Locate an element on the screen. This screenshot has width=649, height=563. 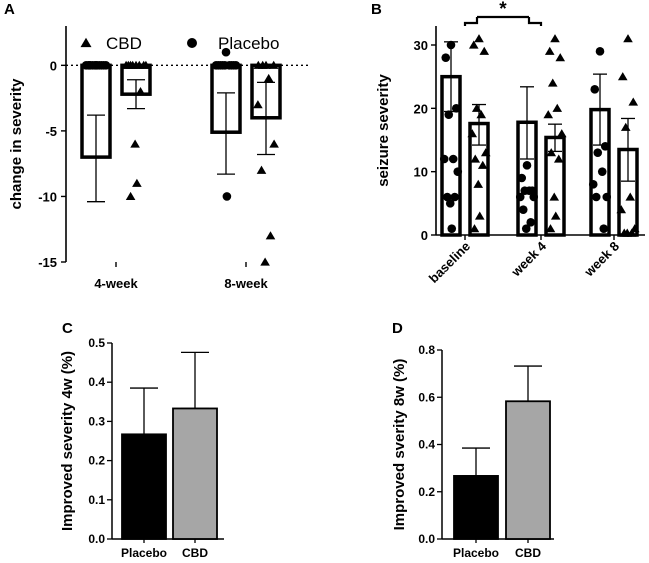
panel-b-bracket-right is located at coordinates (535, 21).